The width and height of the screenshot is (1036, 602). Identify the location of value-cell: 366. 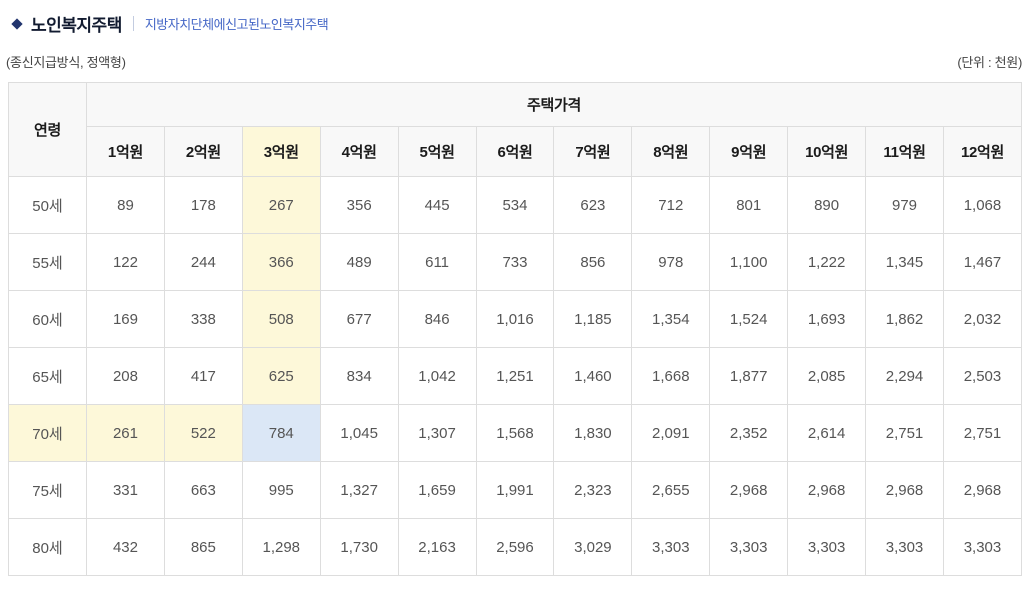
(281, 262).